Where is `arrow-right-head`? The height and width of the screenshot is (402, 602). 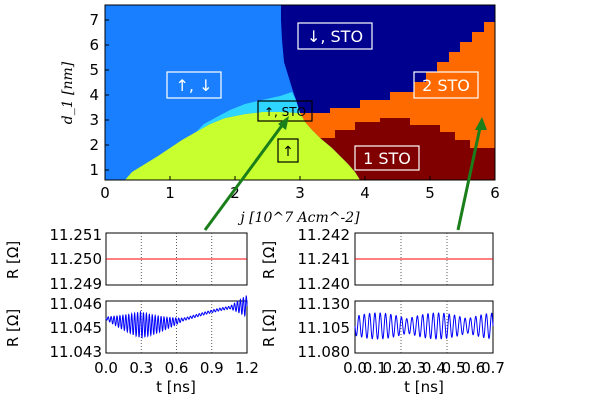
arrow-right-head is located at coordinates (481, 123).